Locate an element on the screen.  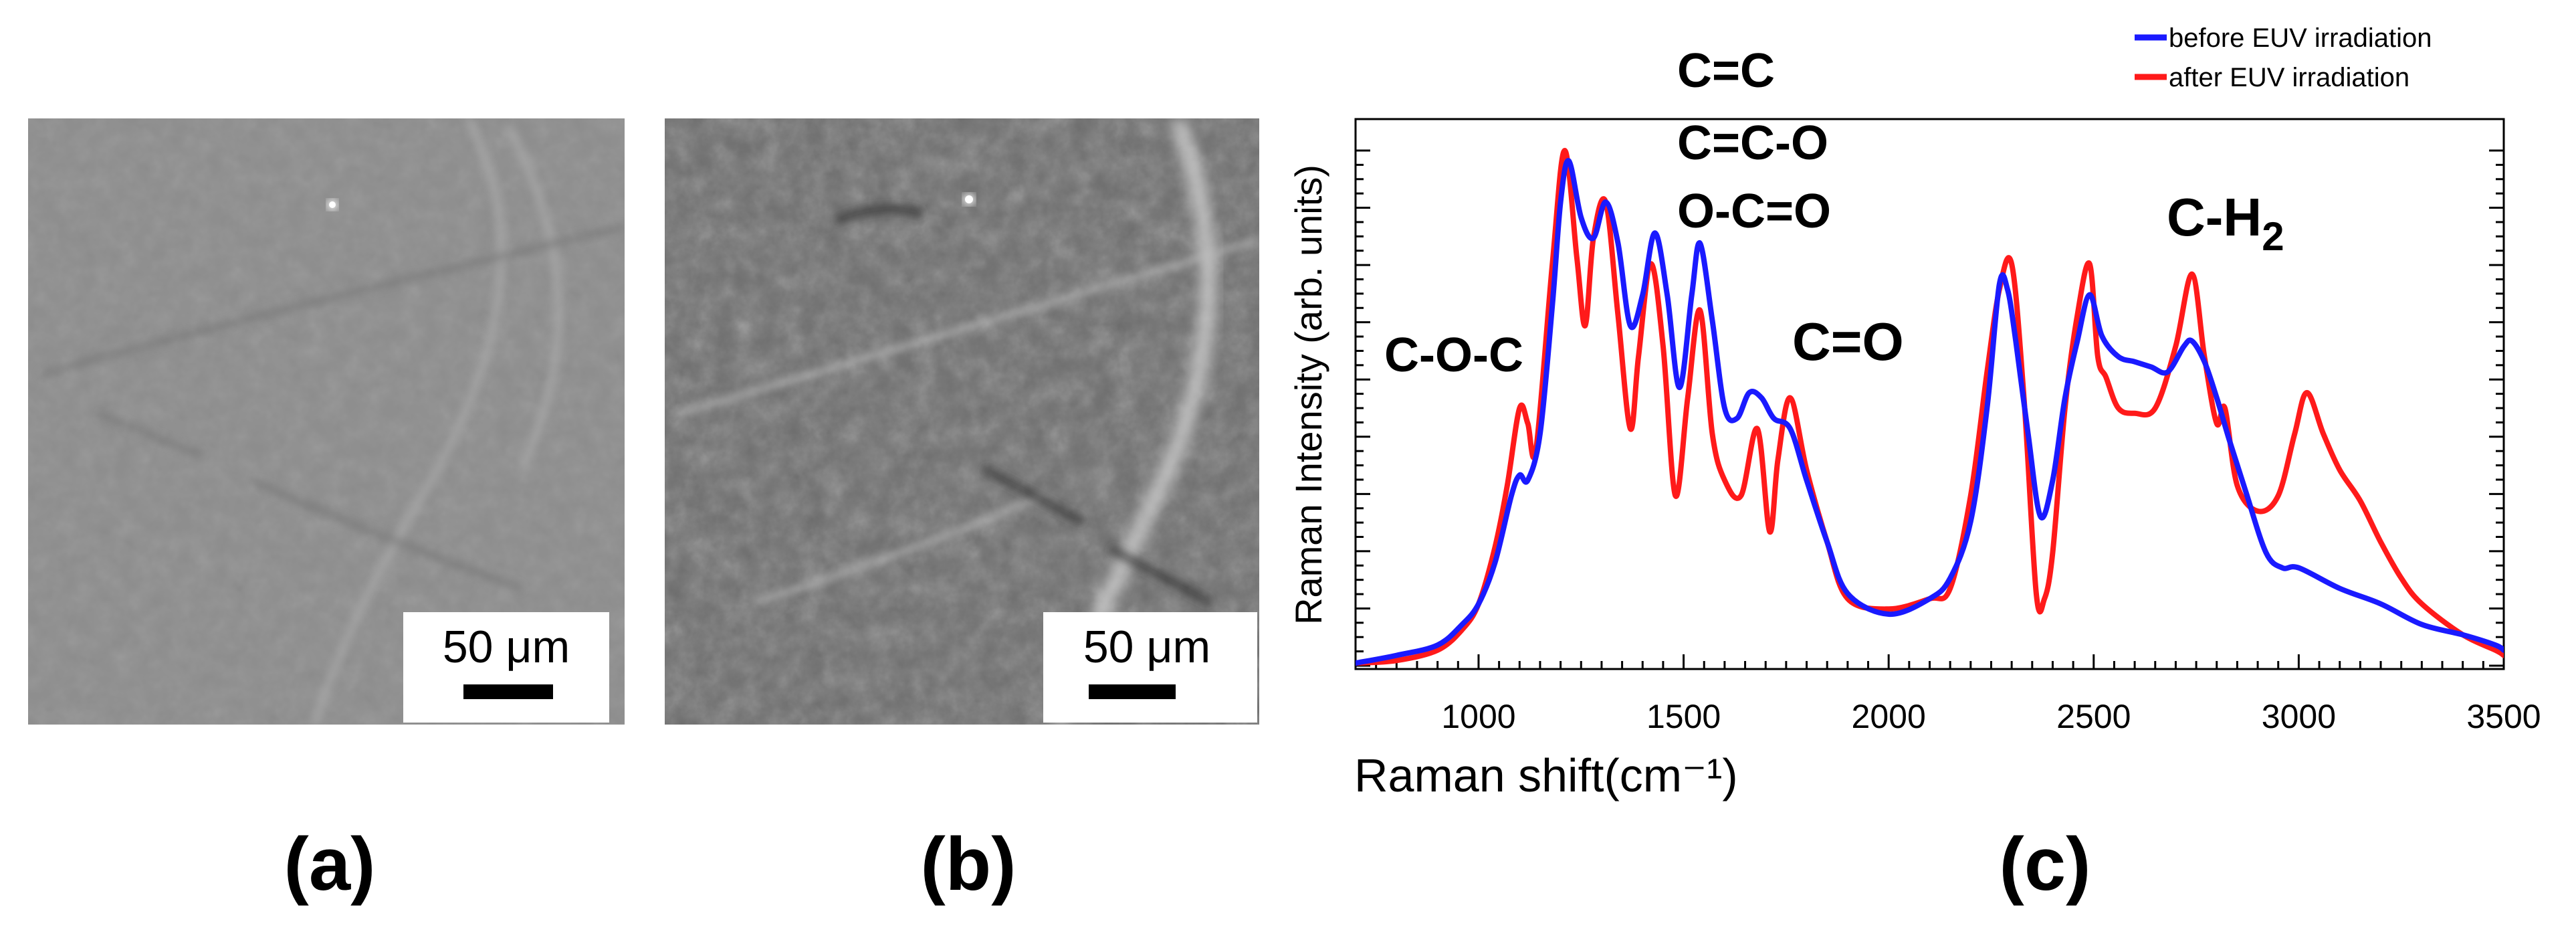
scale-bar-a: 50 μm is located at coordinates (506, 667).